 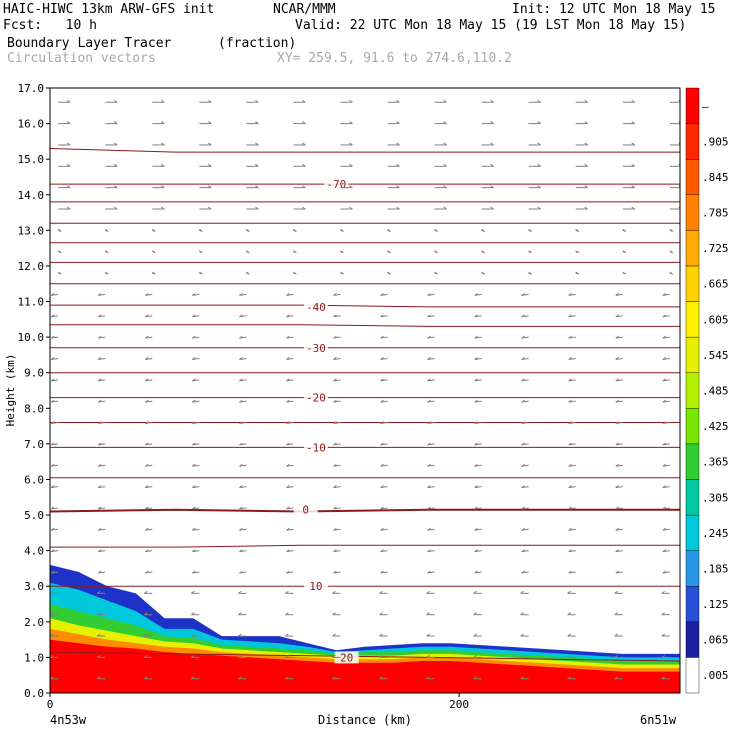 I want to click on contour-label: 20, so click(x=346, y=657).